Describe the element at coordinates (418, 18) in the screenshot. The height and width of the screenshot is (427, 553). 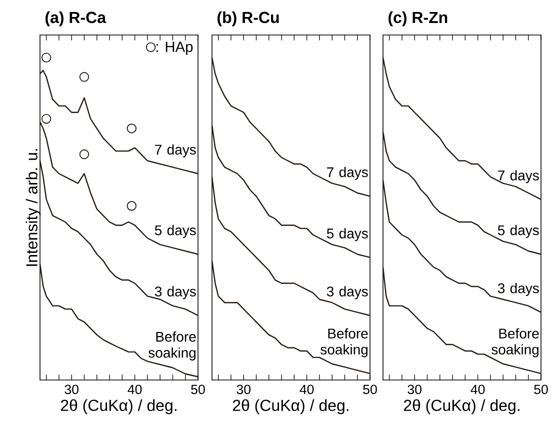
I see `chart-title: (c) R-Zn` at that location.